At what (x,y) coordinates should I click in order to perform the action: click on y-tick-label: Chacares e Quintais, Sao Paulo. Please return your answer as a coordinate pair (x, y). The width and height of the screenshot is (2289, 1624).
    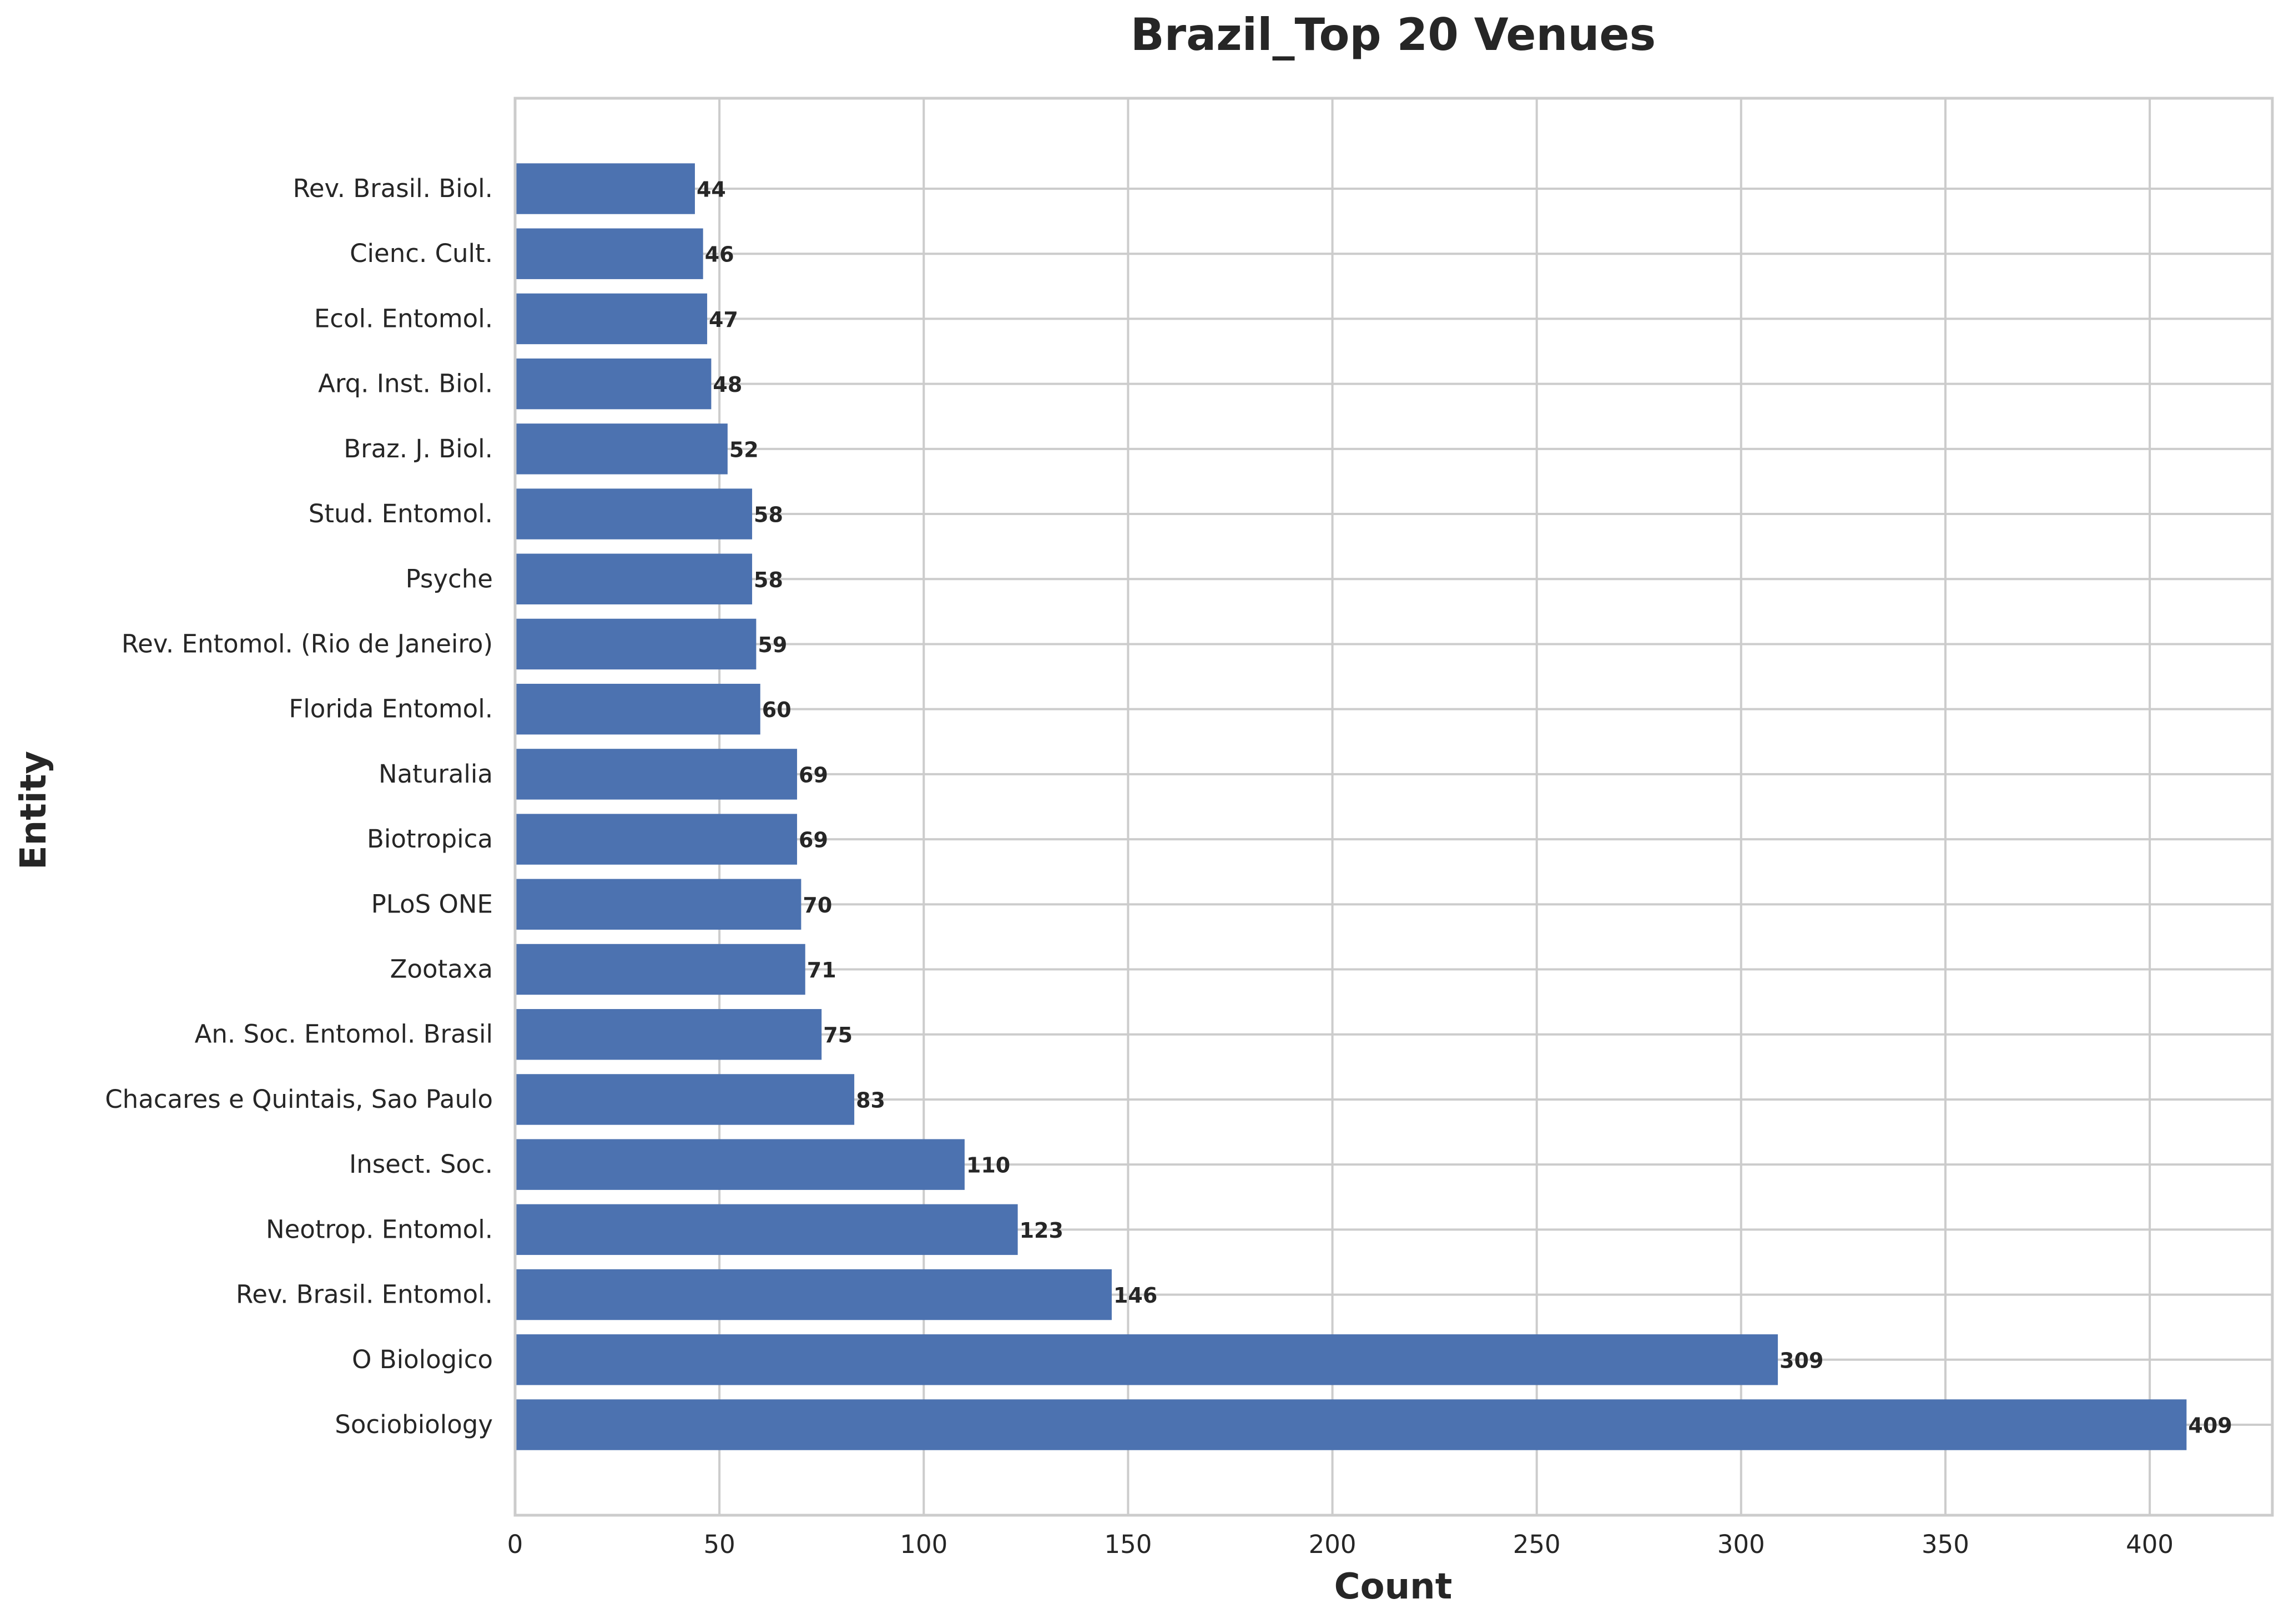
    Looking at the image, I should click on (299, 1099).